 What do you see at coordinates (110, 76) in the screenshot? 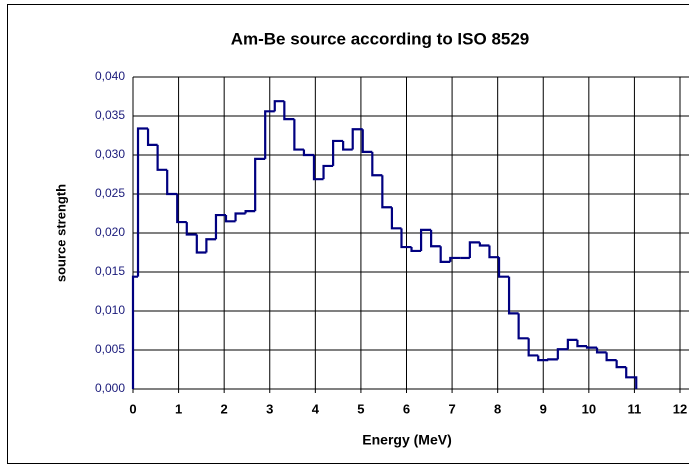
I see `y-tick-label: 0,040` at bounding box center [110, 76].